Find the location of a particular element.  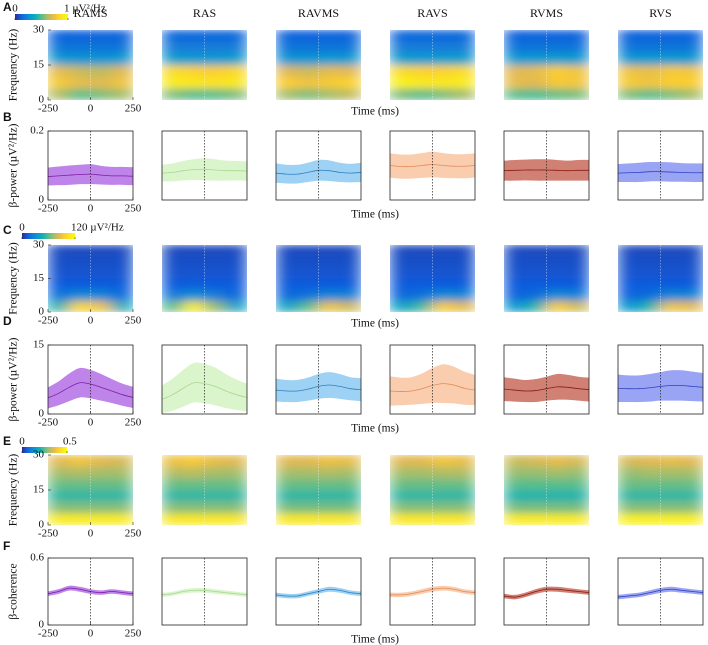

panel-label: B is located at coordinates (7, 117).